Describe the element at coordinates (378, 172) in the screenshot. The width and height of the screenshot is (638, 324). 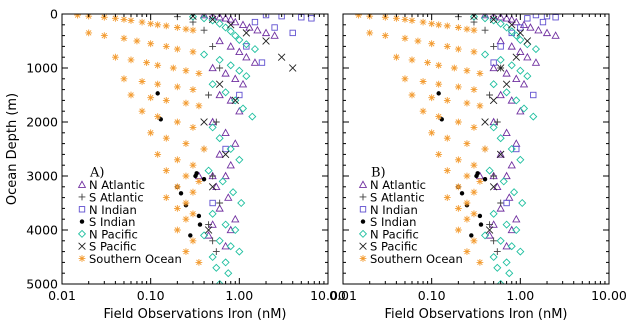
I see `panel-label: B)` at that location.